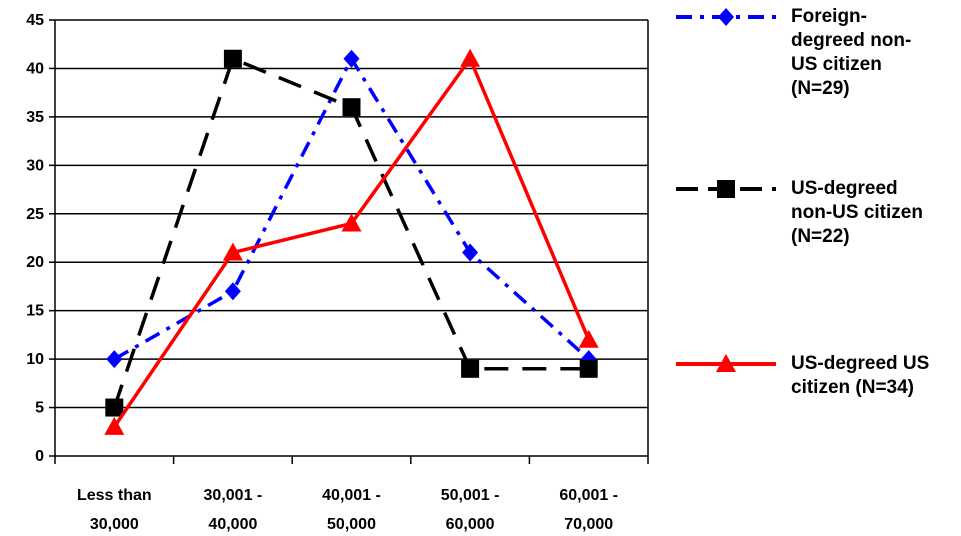 The width and height of the screenshot is (961, 536). Describe the element at coordinates (35, 238) in the screenshot. I see `y-axis-tick-labels: 0 5 10 15 20 25 30 35 40 45` at that location.